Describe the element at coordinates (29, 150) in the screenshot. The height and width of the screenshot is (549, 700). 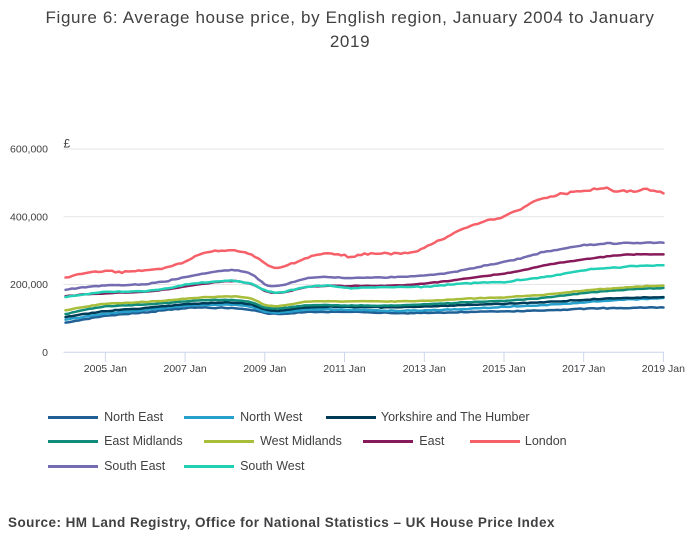
I see `svg-text: 600,000` at that location.